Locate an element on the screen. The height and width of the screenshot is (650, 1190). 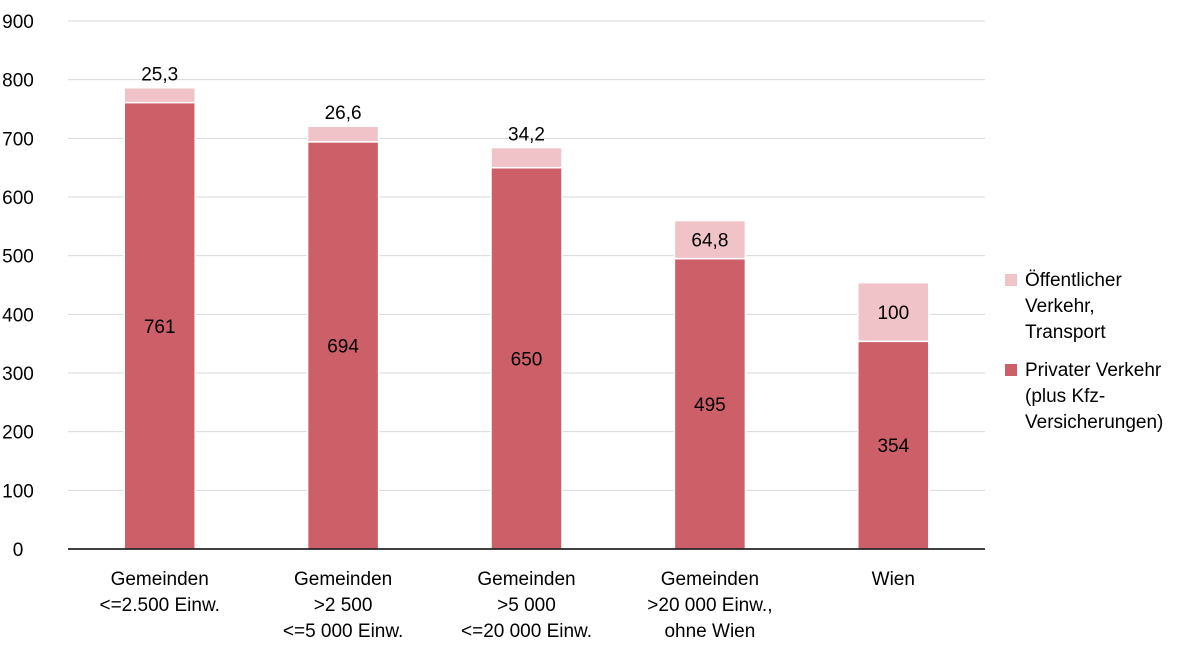
legend-item-public: Öffentlicher Verkehr, Transport is located at coordinates (1097, 307).